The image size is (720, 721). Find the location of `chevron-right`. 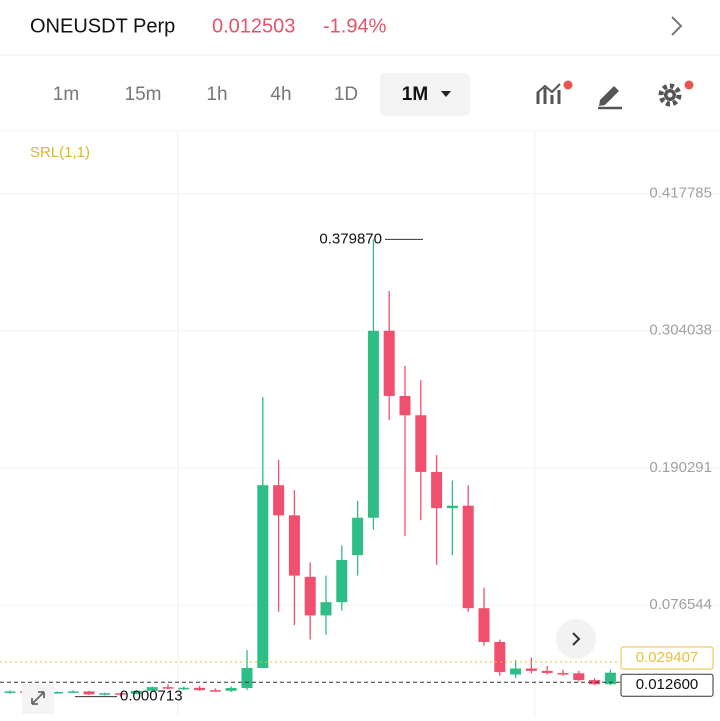

chevron-right is located at coordinates (677, 26).